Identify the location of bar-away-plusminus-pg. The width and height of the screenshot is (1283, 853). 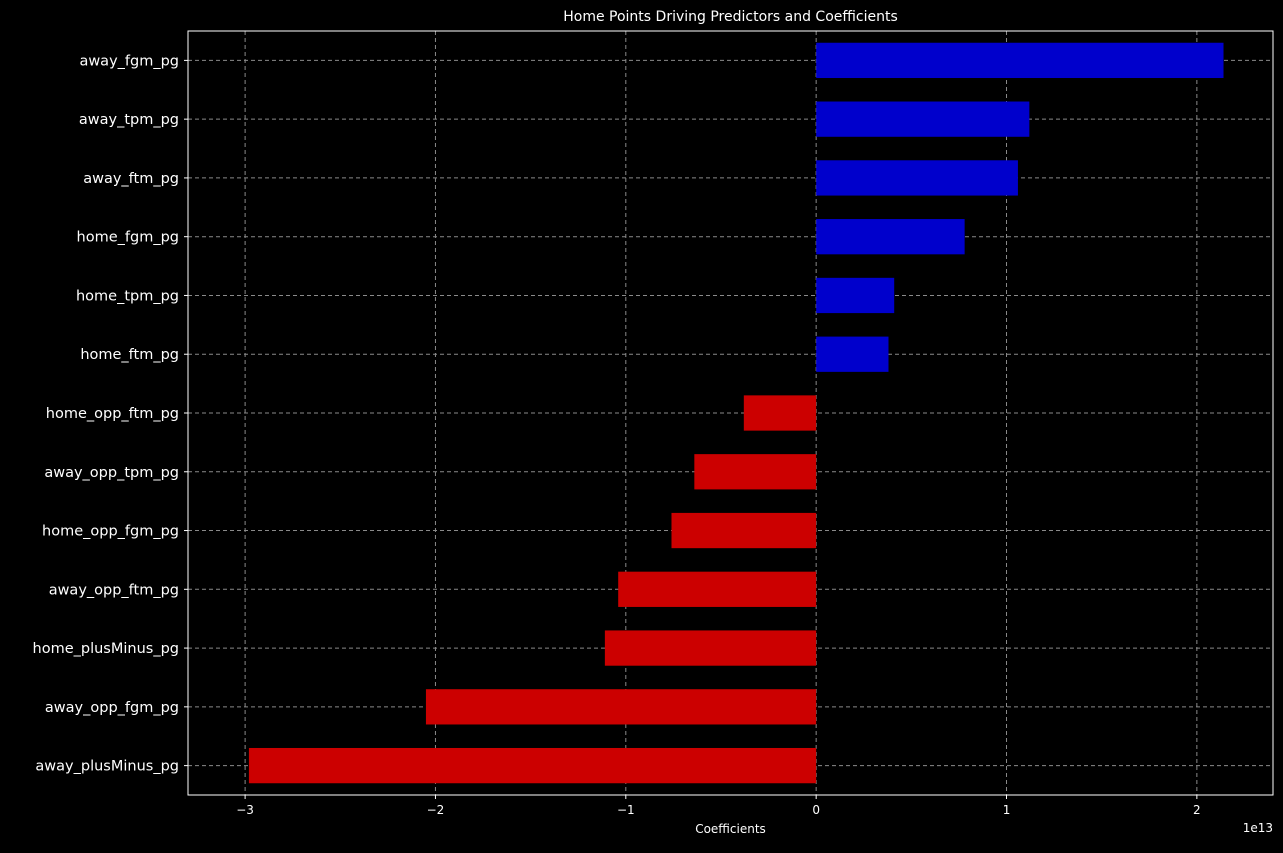
(532, 765).